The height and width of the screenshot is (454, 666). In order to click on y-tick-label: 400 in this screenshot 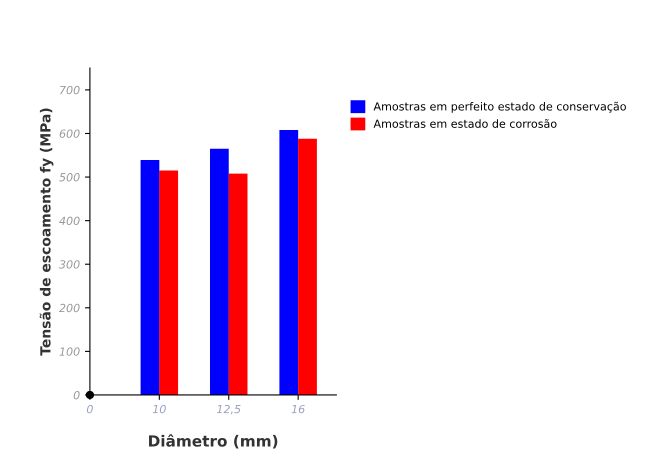, I will do `click(69, 221)`.